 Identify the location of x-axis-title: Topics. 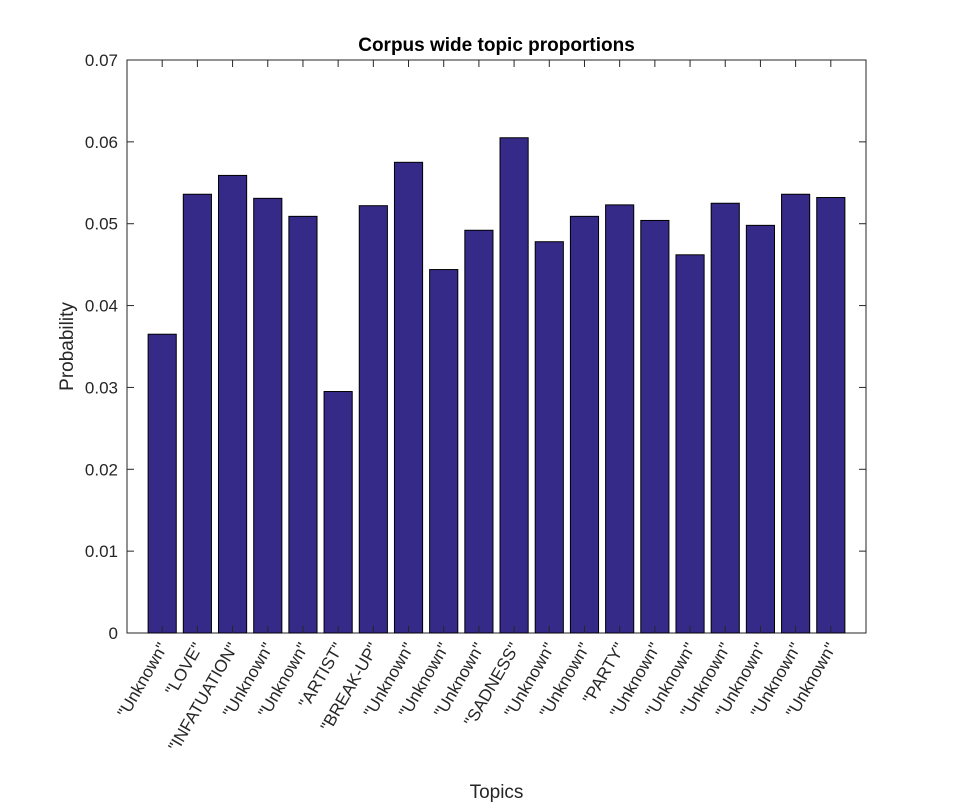
(497, 792).